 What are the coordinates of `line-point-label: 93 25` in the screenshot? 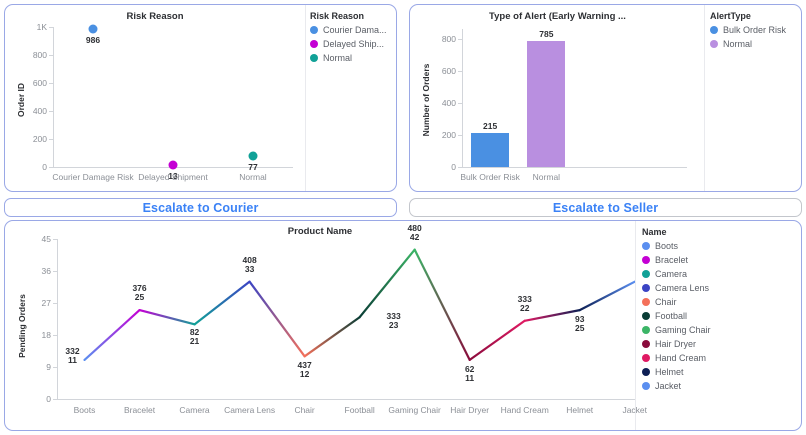 It's located at (579, 324).